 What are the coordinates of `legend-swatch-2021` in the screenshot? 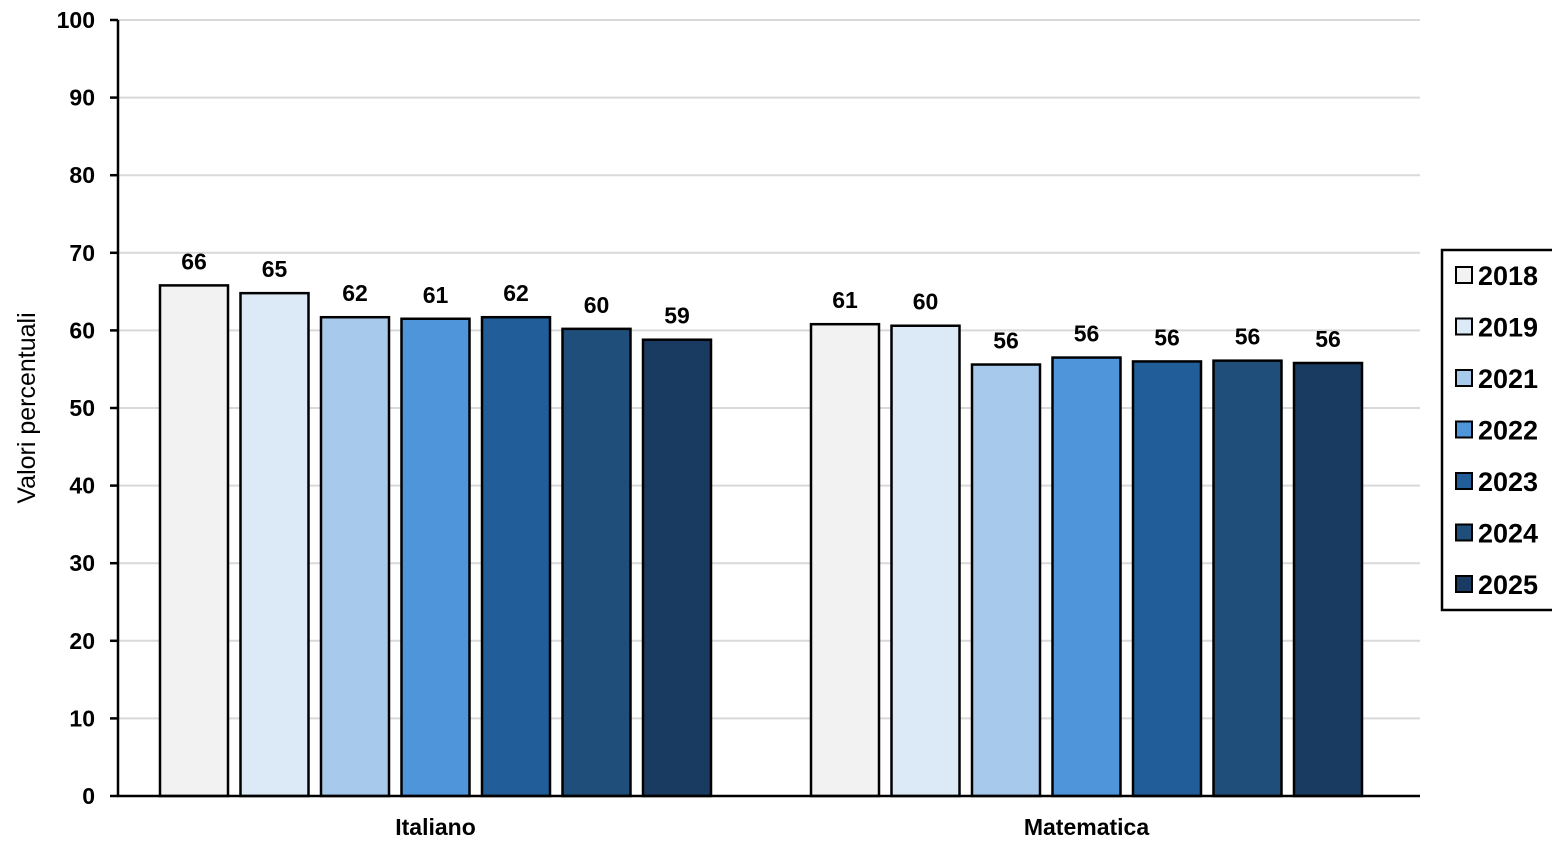 It's located at (1464, 378).